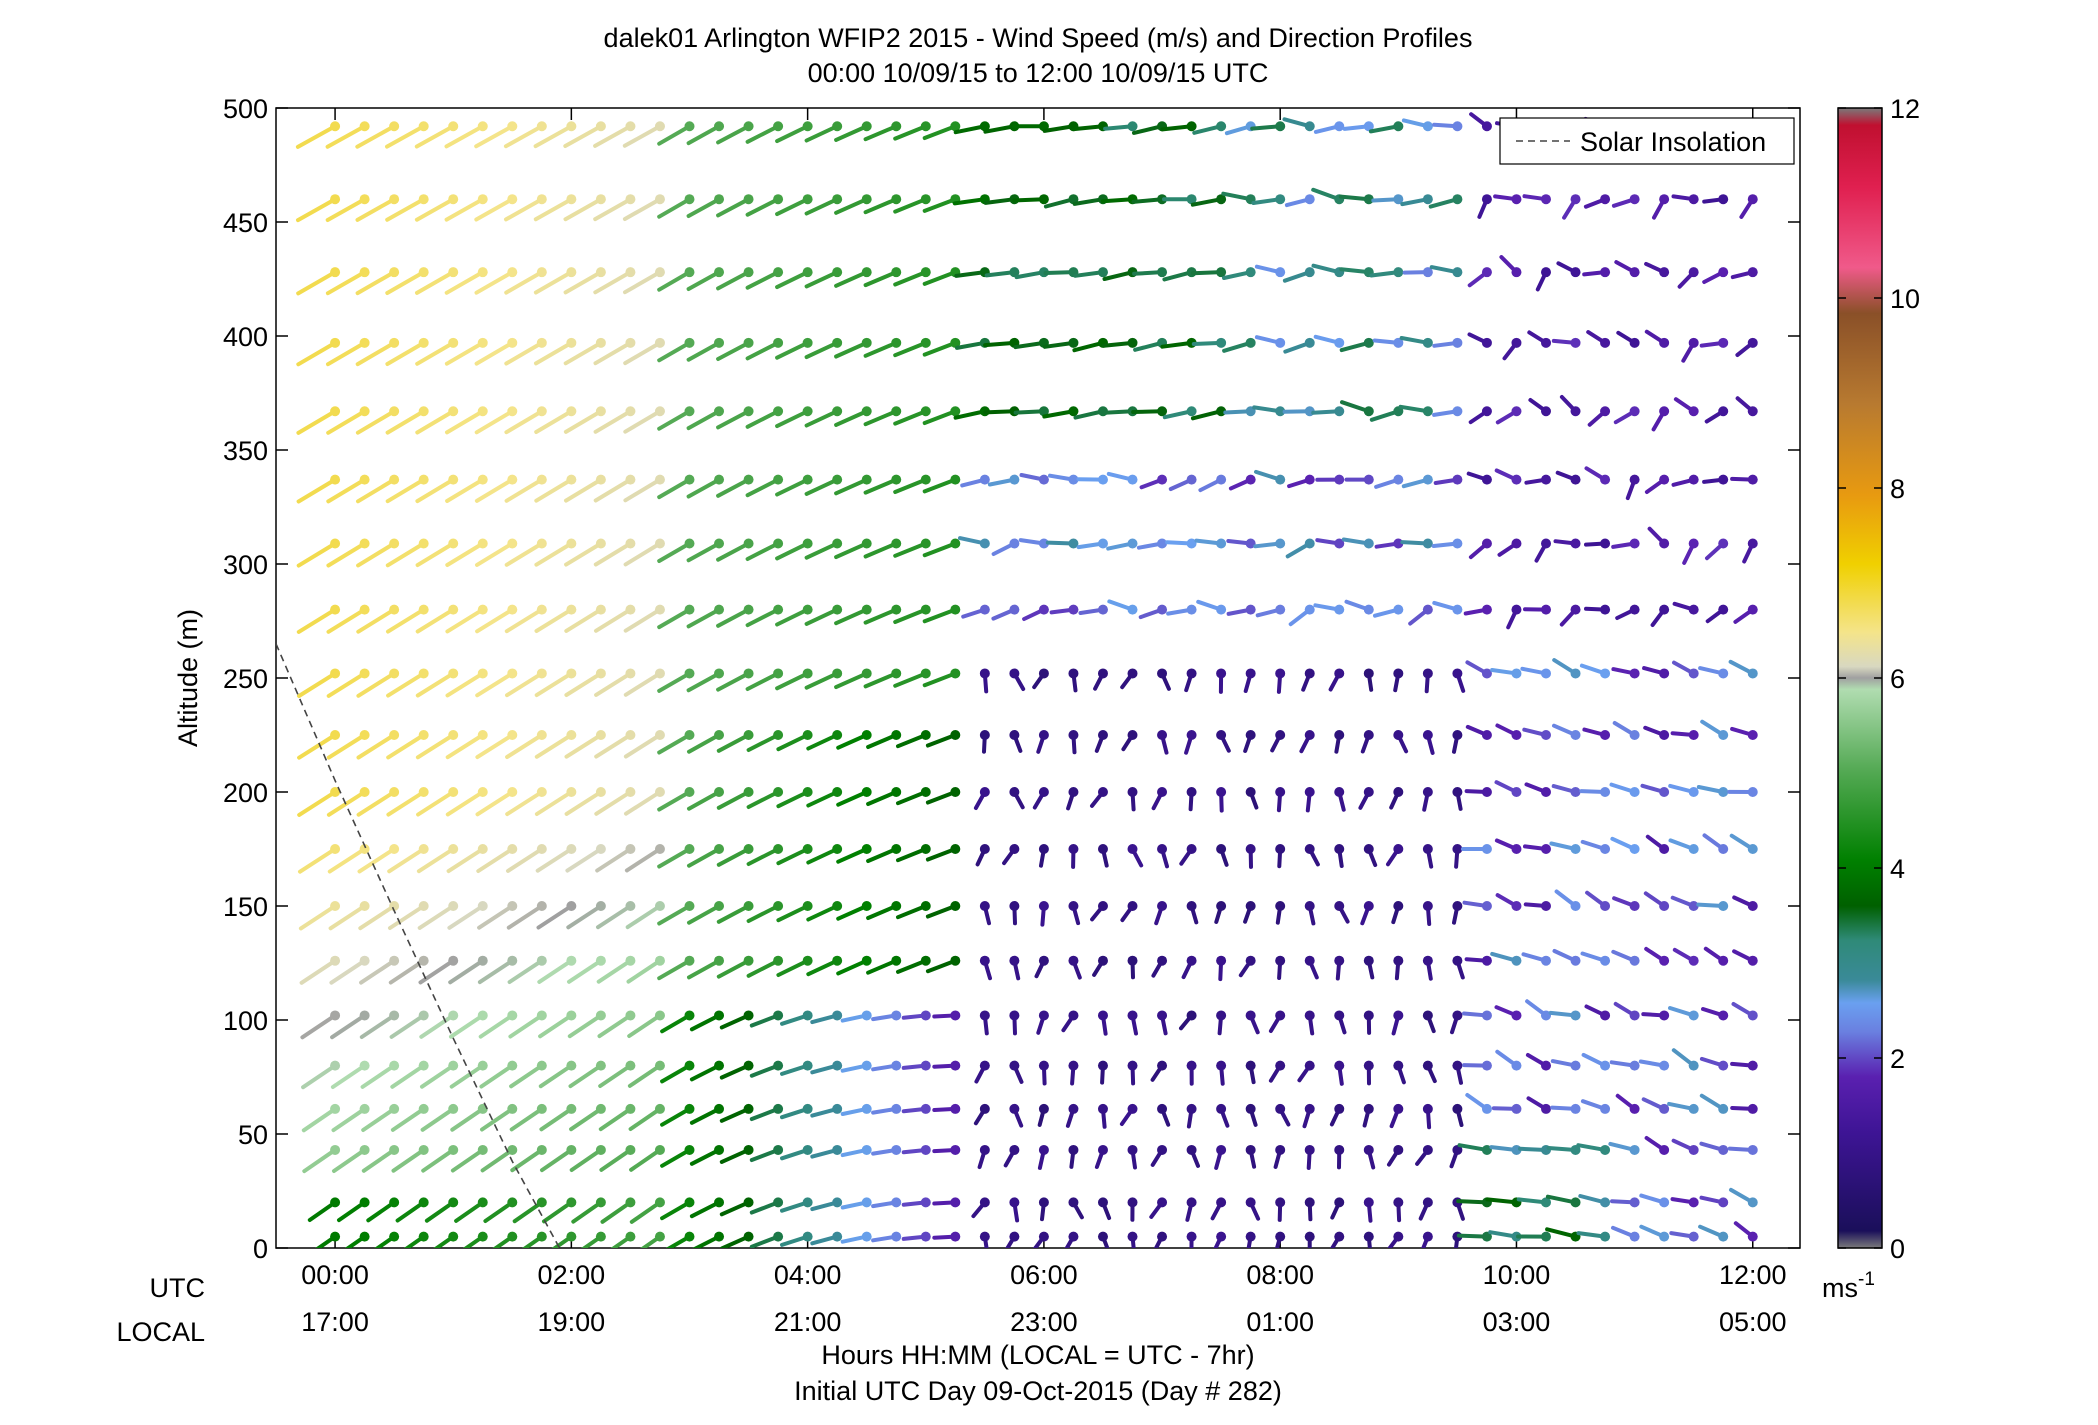 The height and width of the screenshot is (1425, 2098). What do you see at coordinates (245, 223) in the screenshot?
I see `y-tick-label: 450` at bounding box center [245, 223].